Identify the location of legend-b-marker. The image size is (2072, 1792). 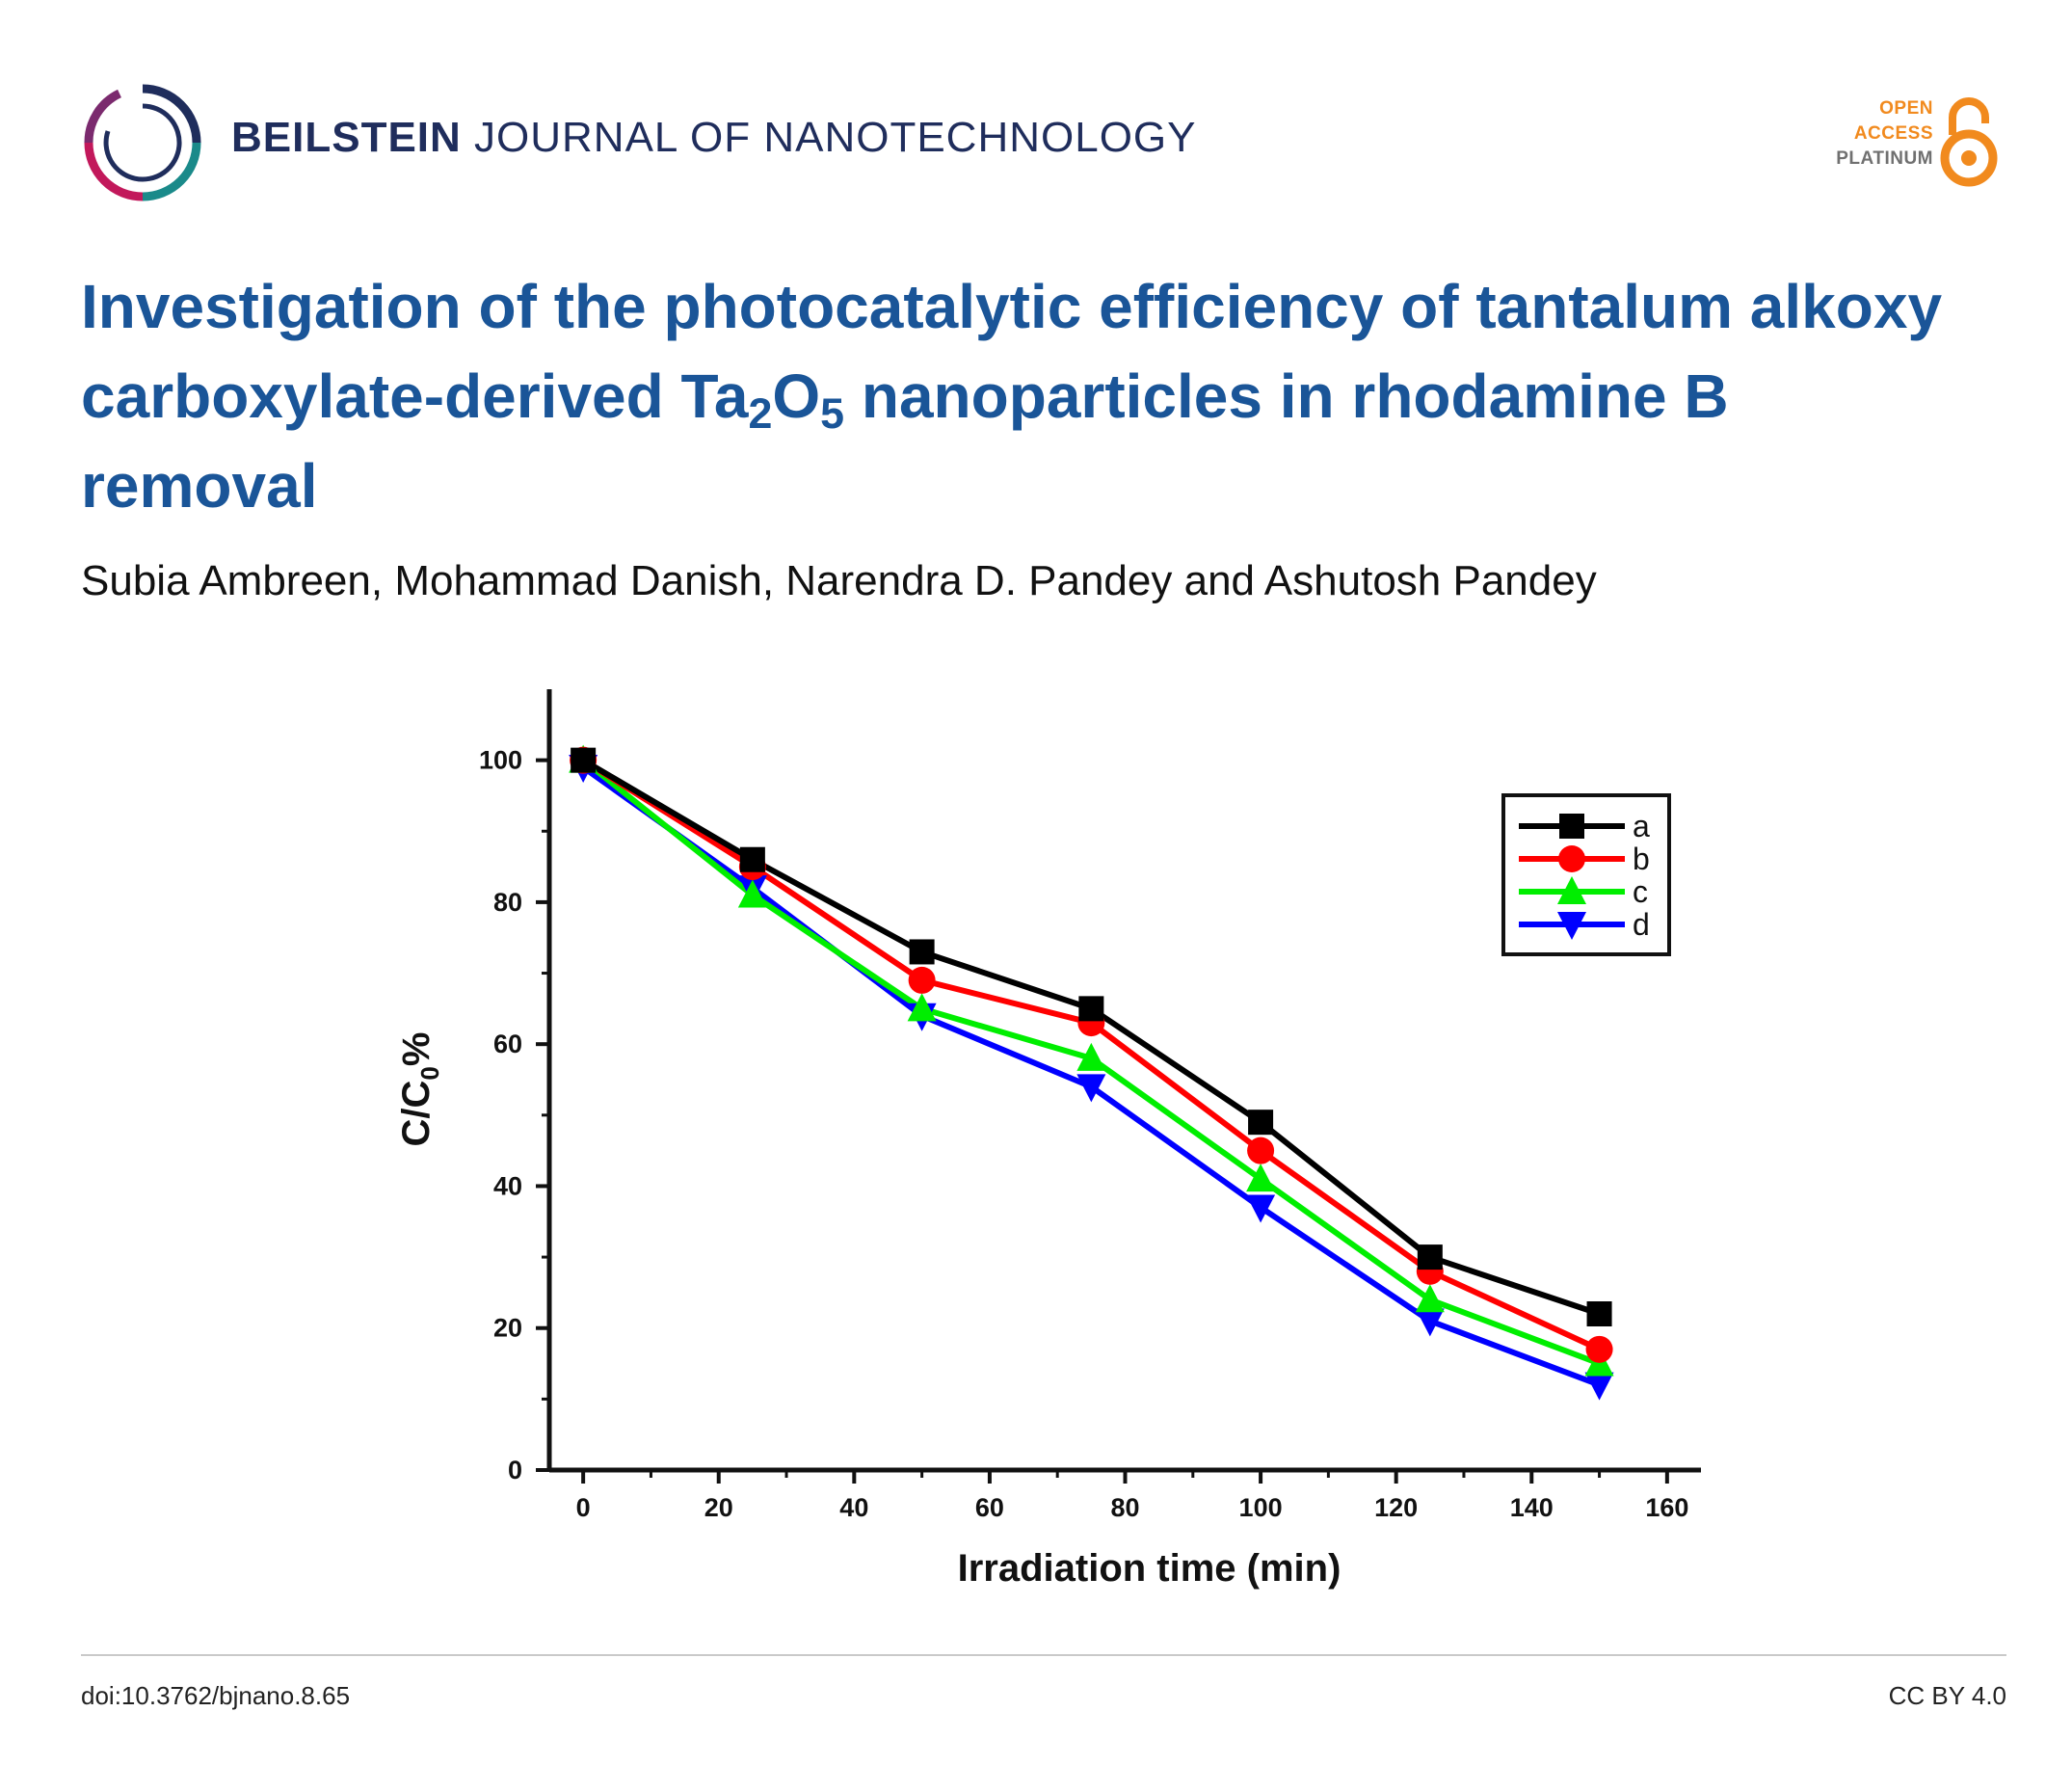
(1571, 858).